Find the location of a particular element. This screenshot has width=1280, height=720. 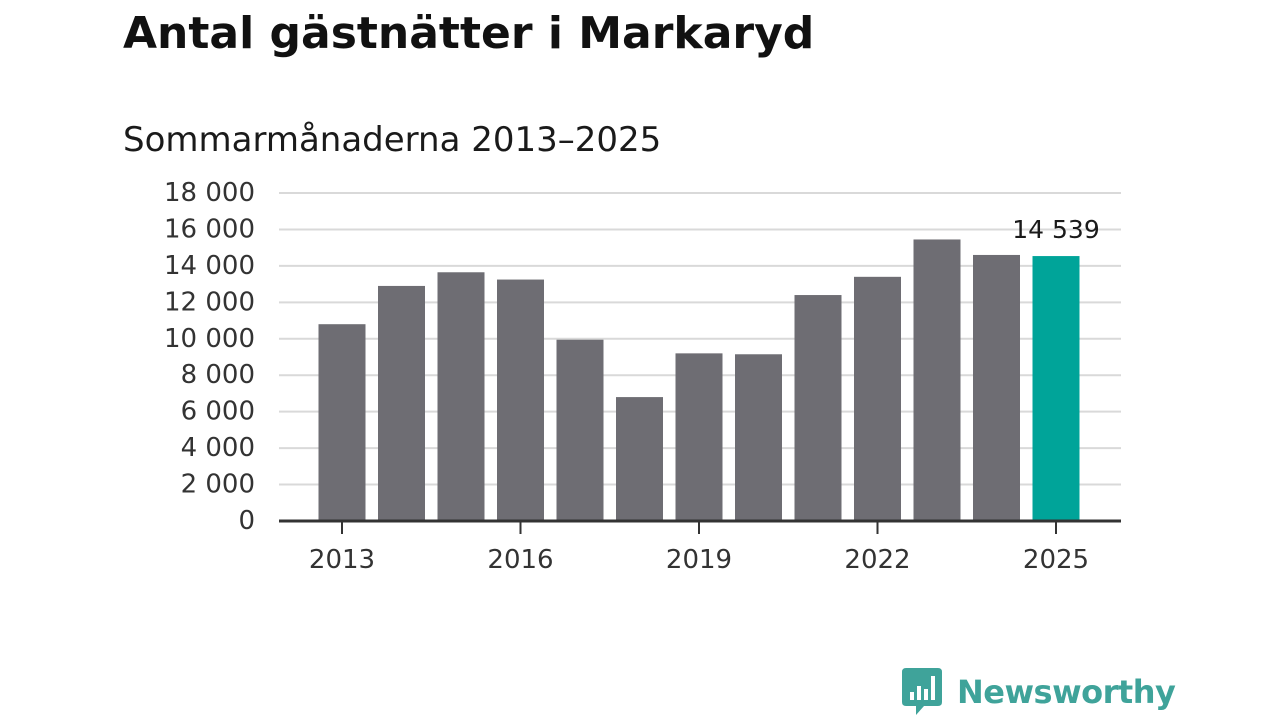

y-tick-label: 8 000 is located at coordinates (218, 375).